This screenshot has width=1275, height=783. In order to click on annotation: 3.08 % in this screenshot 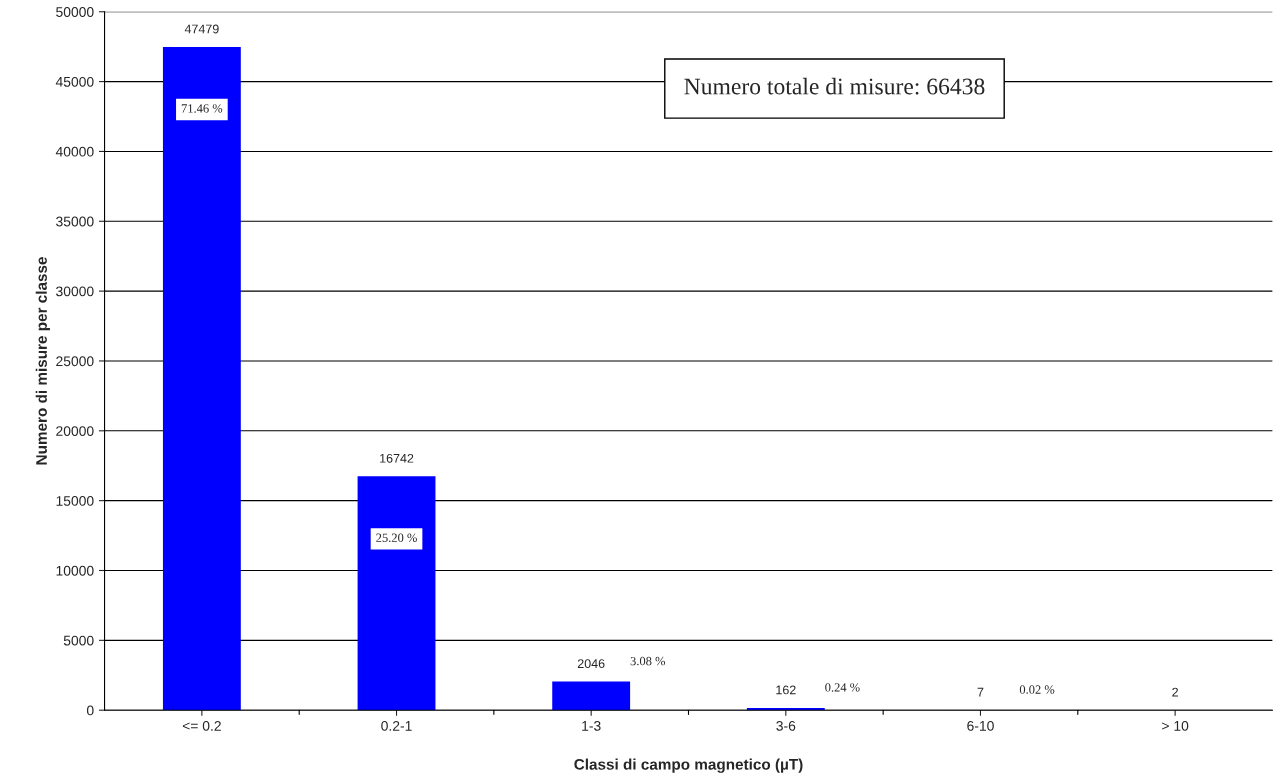, I will do `click(648, 661)`.